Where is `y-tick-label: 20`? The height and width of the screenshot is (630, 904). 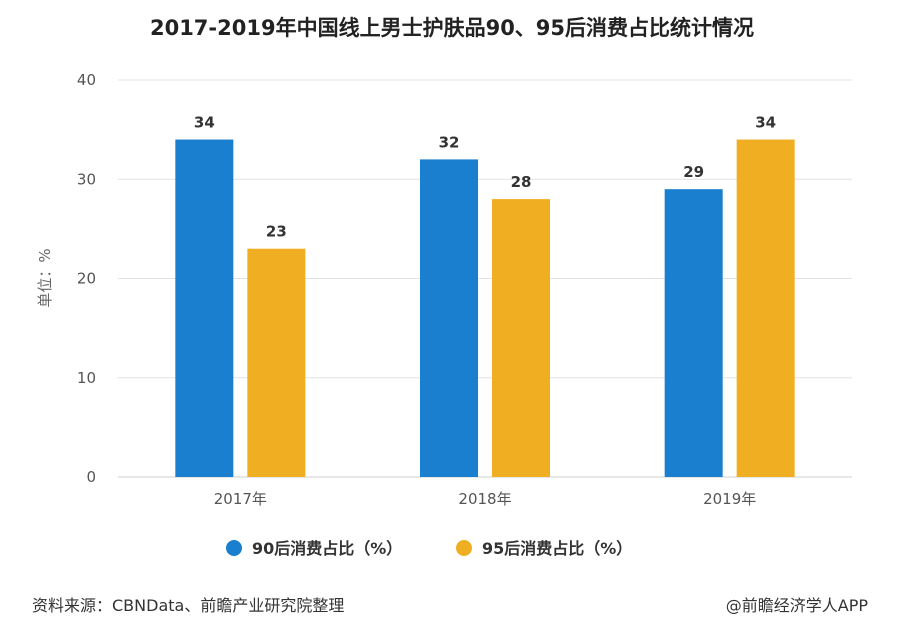 y-tick-label: 20 is located at coordinates (86, 279).